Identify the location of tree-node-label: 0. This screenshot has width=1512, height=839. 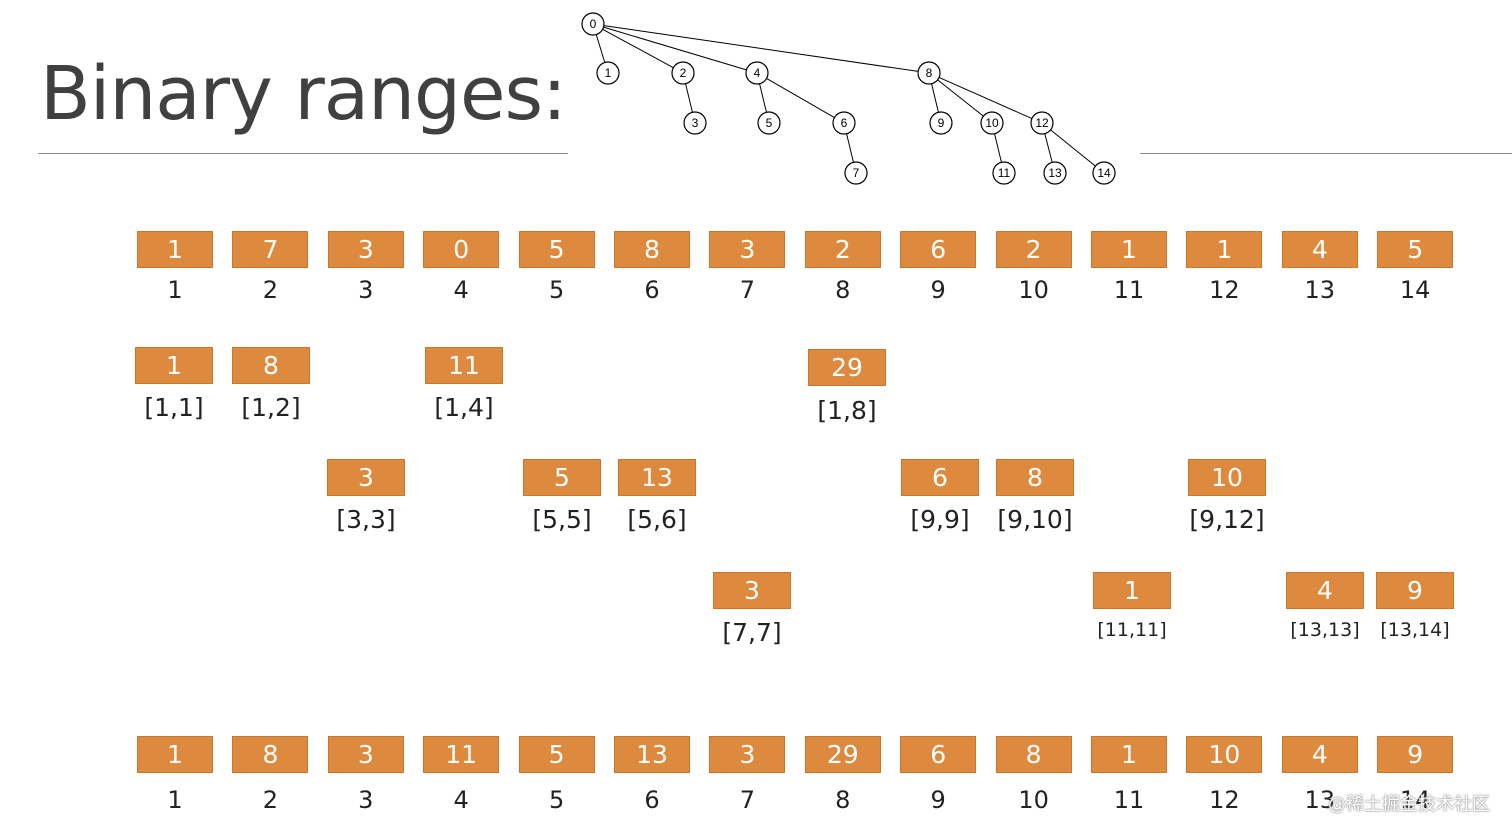
(593, 24).